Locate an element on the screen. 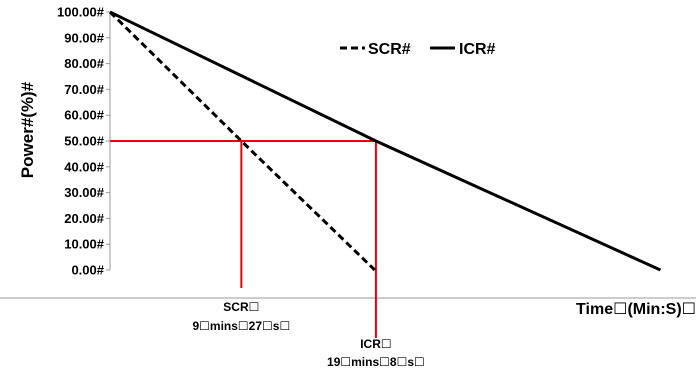 Image resolution: width=696 pixels, height=379 pixels. y-tick-label: 70.00# is located at coordinates (84, 89).